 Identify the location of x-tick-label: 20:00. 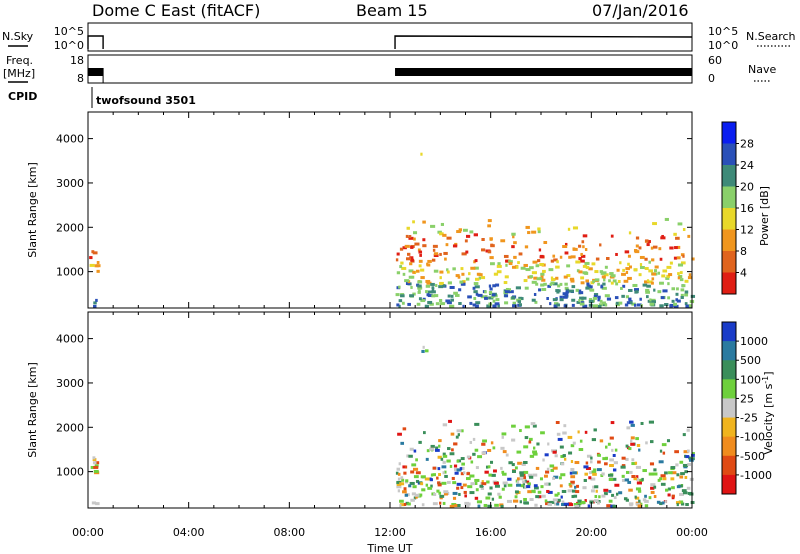
(591, 532).